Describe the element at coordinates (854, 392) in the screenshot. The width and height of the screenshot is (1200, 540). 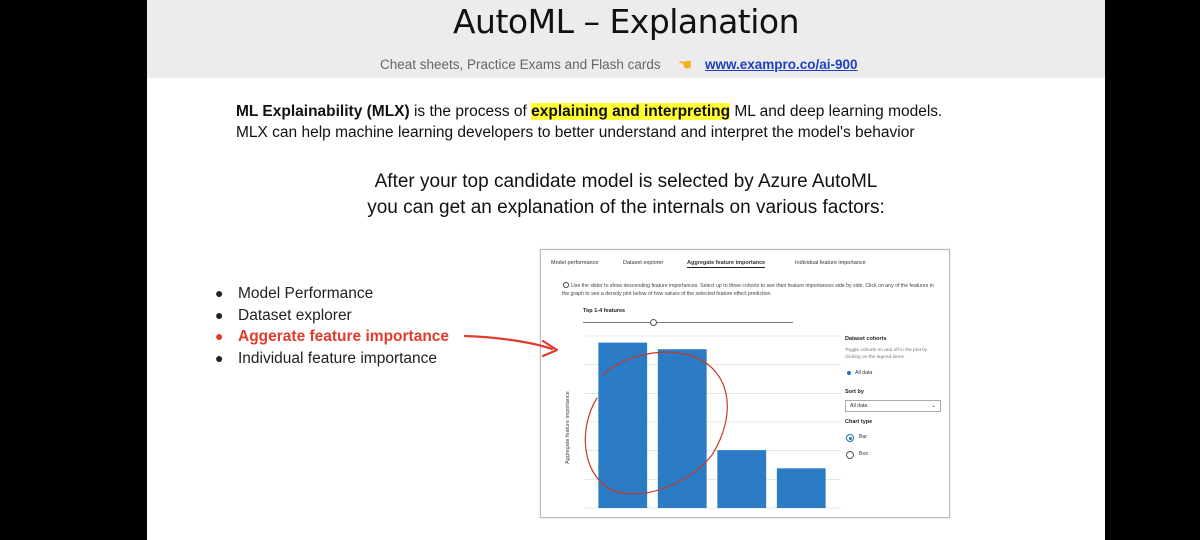
I see `sort-by-label: Sort by` at that location.